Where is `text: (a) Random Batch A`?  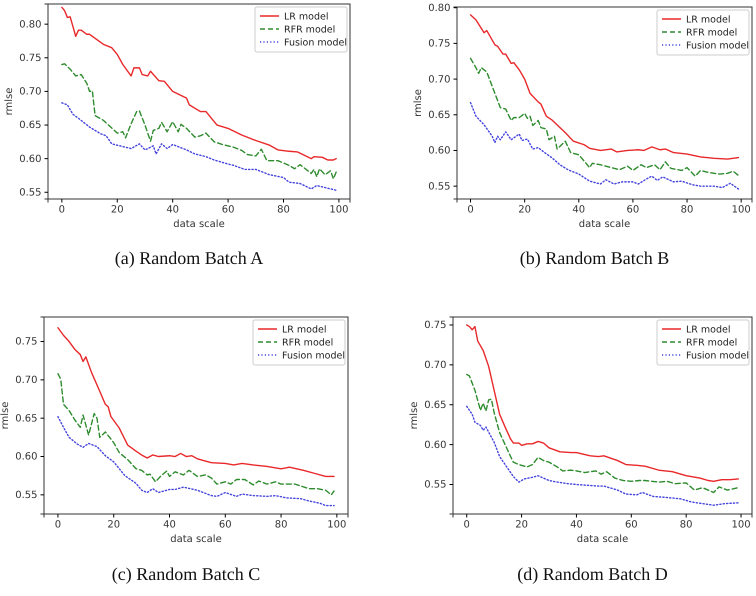 text: (a) Random Batch A is located at coordinates (189, 258).